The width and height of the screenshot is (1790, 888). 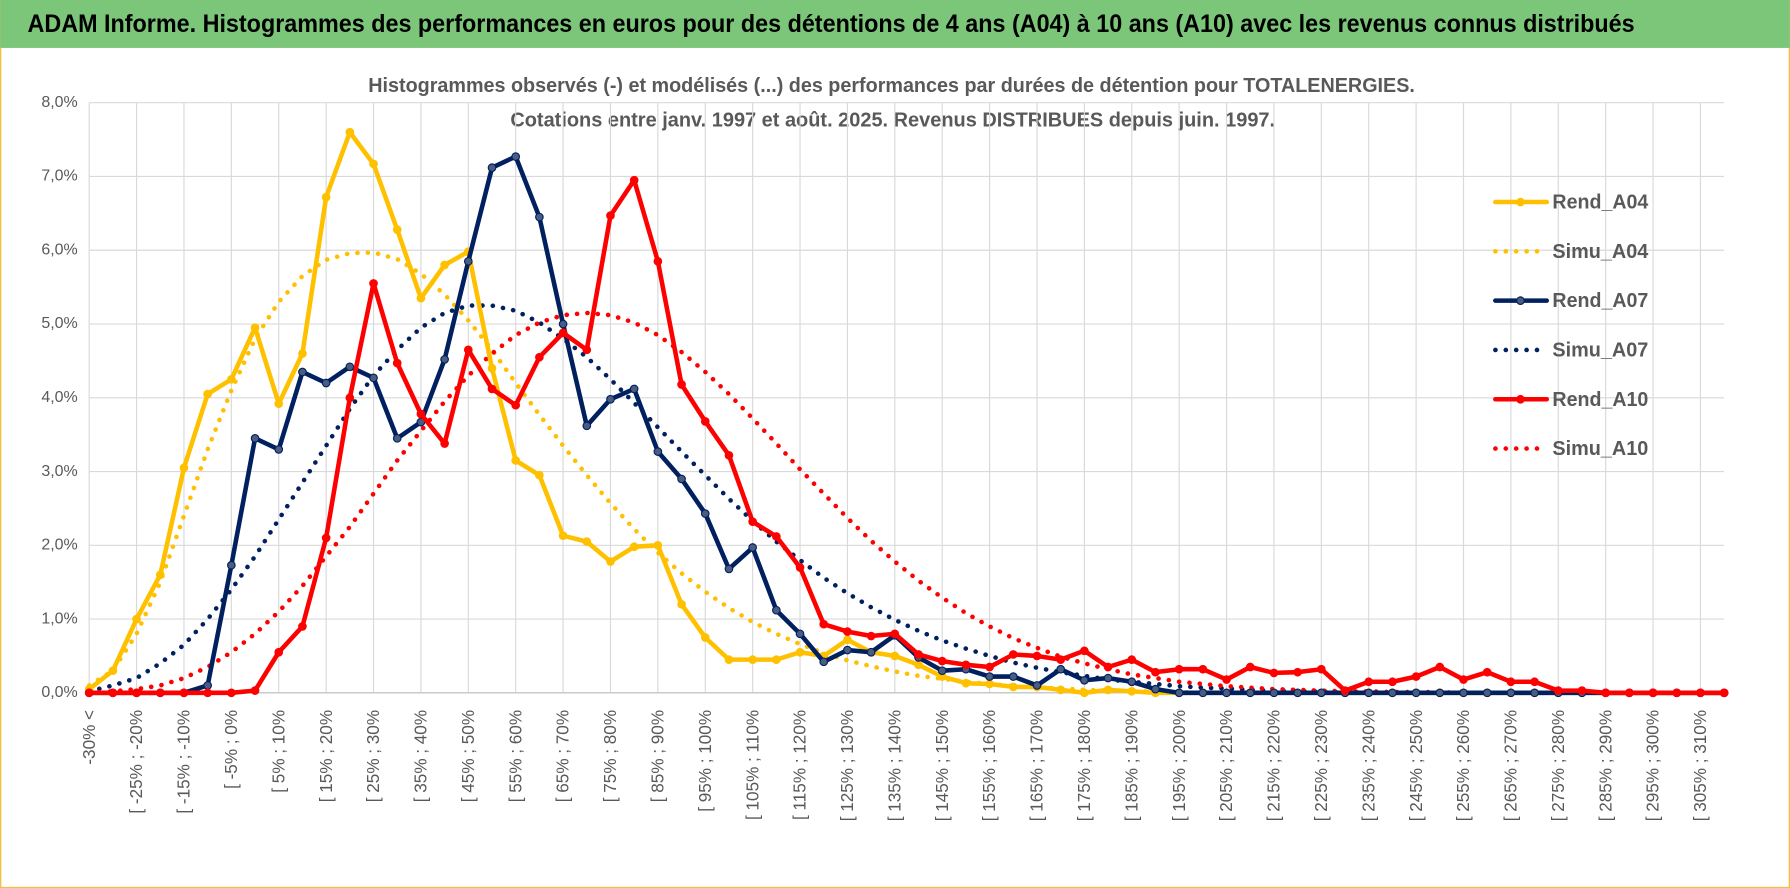 What do you see at coordinates (278, 751) in the screenshot?
I see `x-tick-label: [ 5% ; 10%` at bounding box center [278, 751].